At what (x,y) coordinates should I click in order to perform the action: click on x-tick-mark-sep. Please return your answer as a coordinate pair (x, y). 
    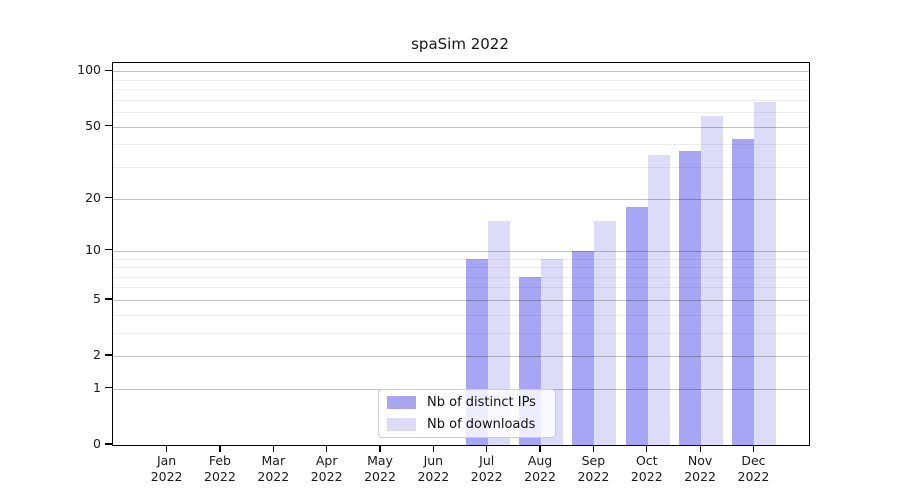
    Looking at the image, I should click on (593, 448).